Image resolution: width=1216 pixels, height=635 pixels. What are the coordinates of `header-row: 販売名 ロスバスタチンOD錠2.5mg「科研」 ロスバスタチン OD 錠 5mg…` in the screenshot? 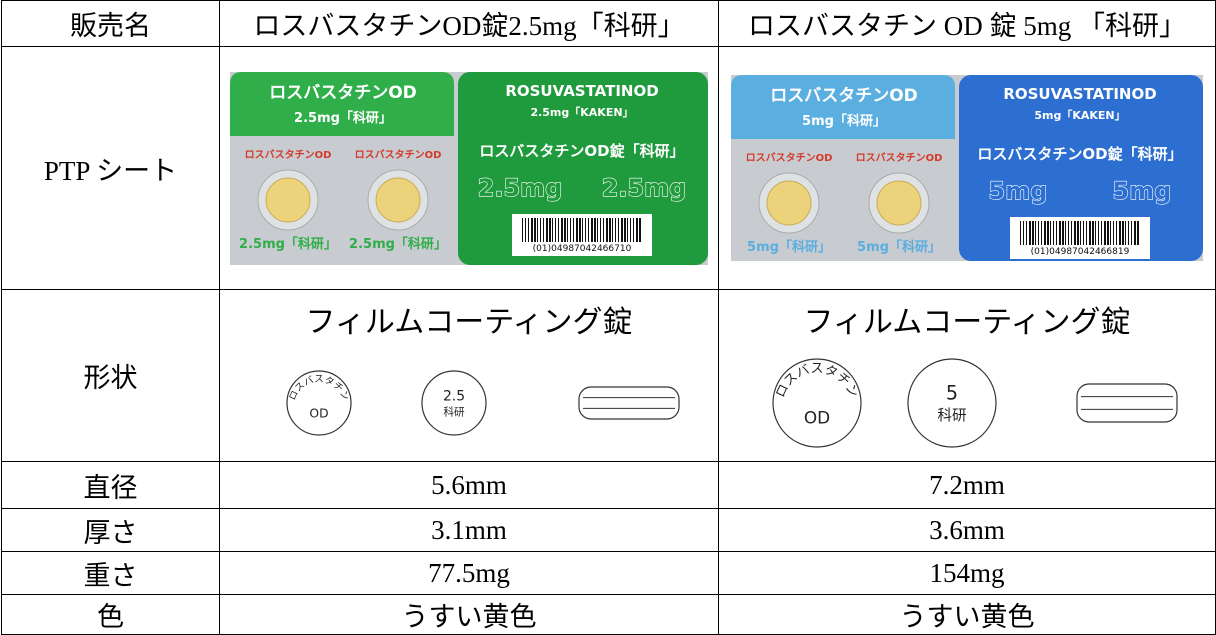 It's located at (608, 23).